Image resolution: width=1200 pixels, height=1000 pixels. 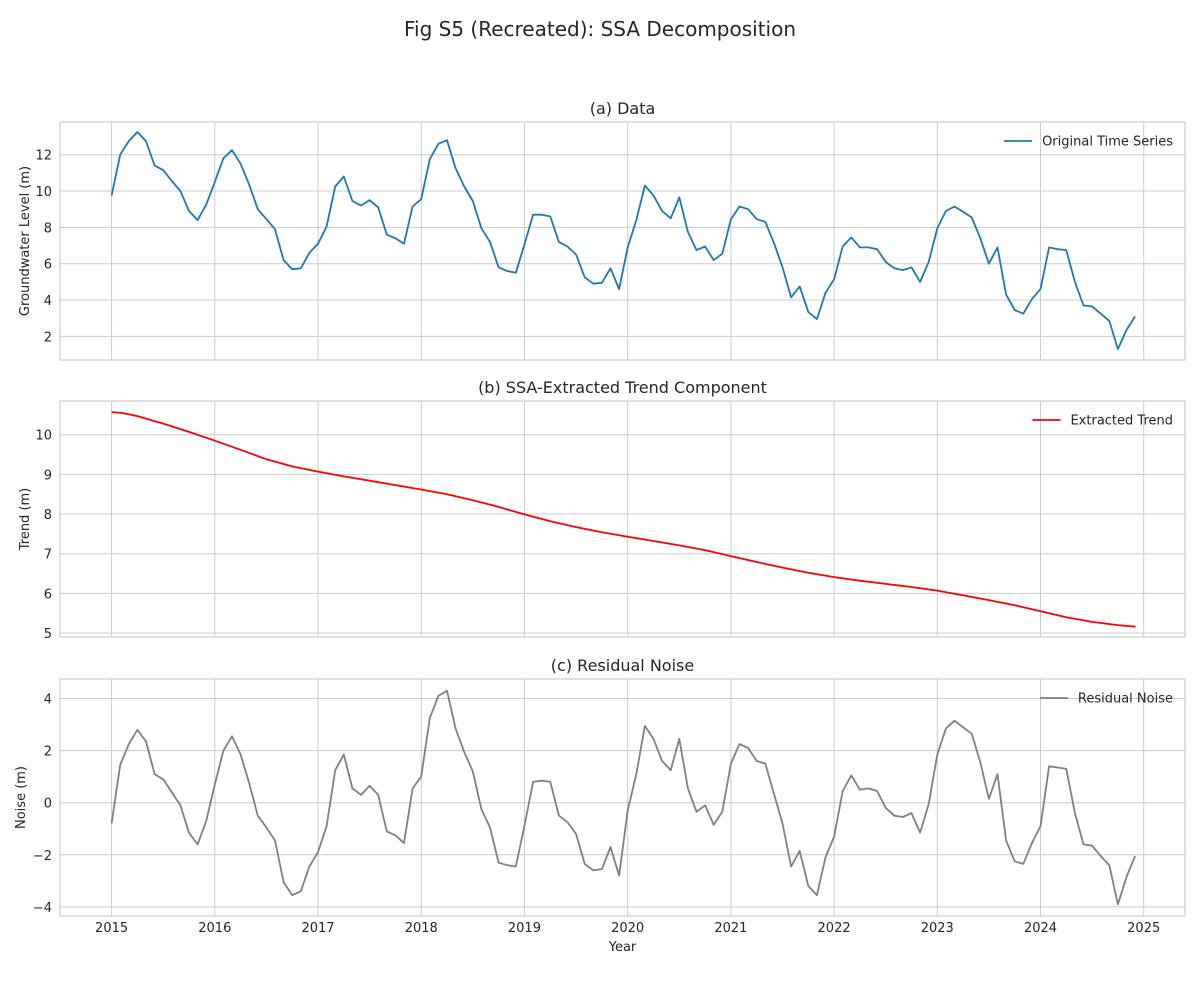 What do you see at coordinates (214, 928) in the screenshot?
I see `x-tick-label: 2016` at bounding box center [214, 928].